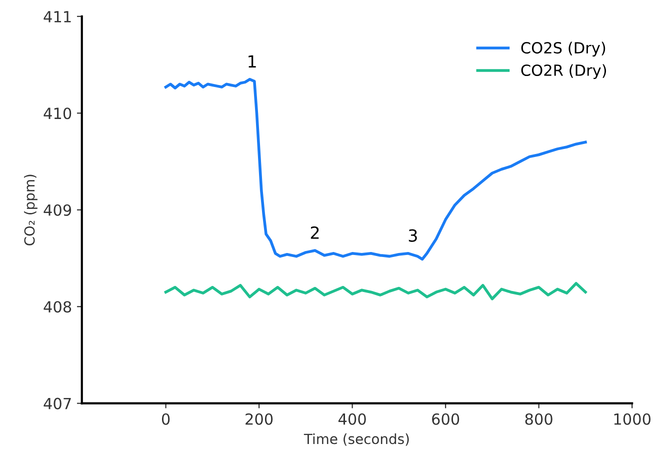  I want to click on y-tick-label: 411, so click(57, 16).